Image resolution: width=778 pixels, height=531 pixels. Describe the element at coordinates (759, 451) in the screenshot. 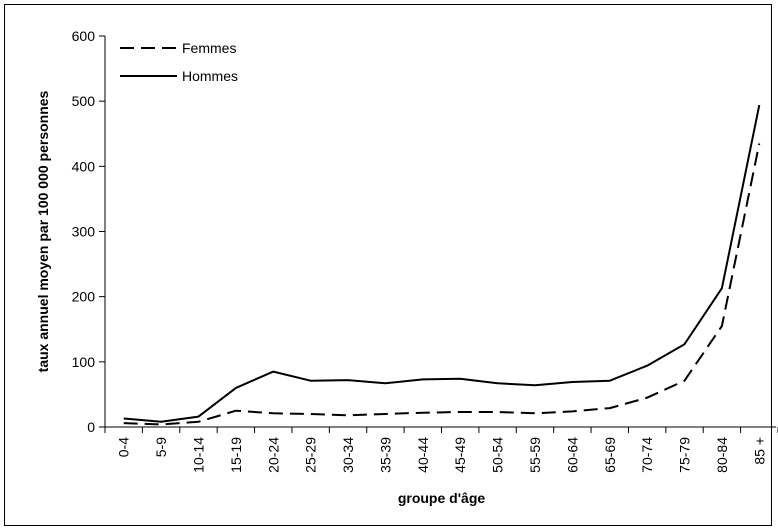

I see `x-tick-label: 85 +` at that location.